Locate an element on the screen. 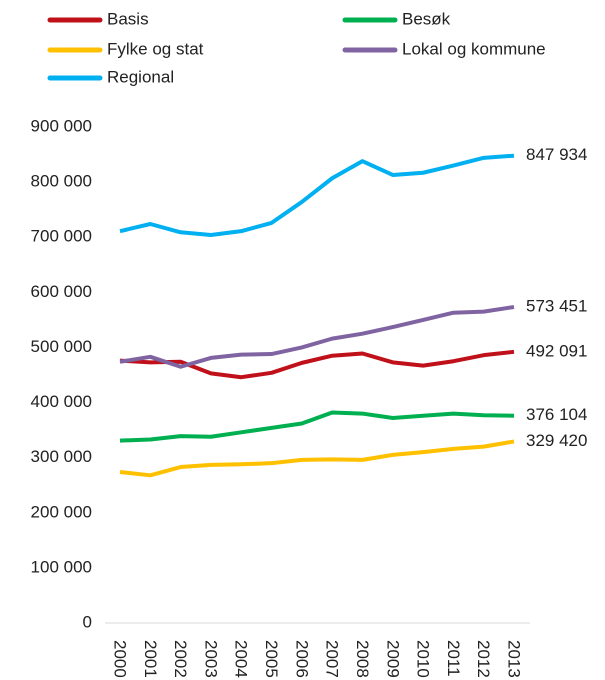  legend-label: Fylke og stat is located at coordinates (155, 48).